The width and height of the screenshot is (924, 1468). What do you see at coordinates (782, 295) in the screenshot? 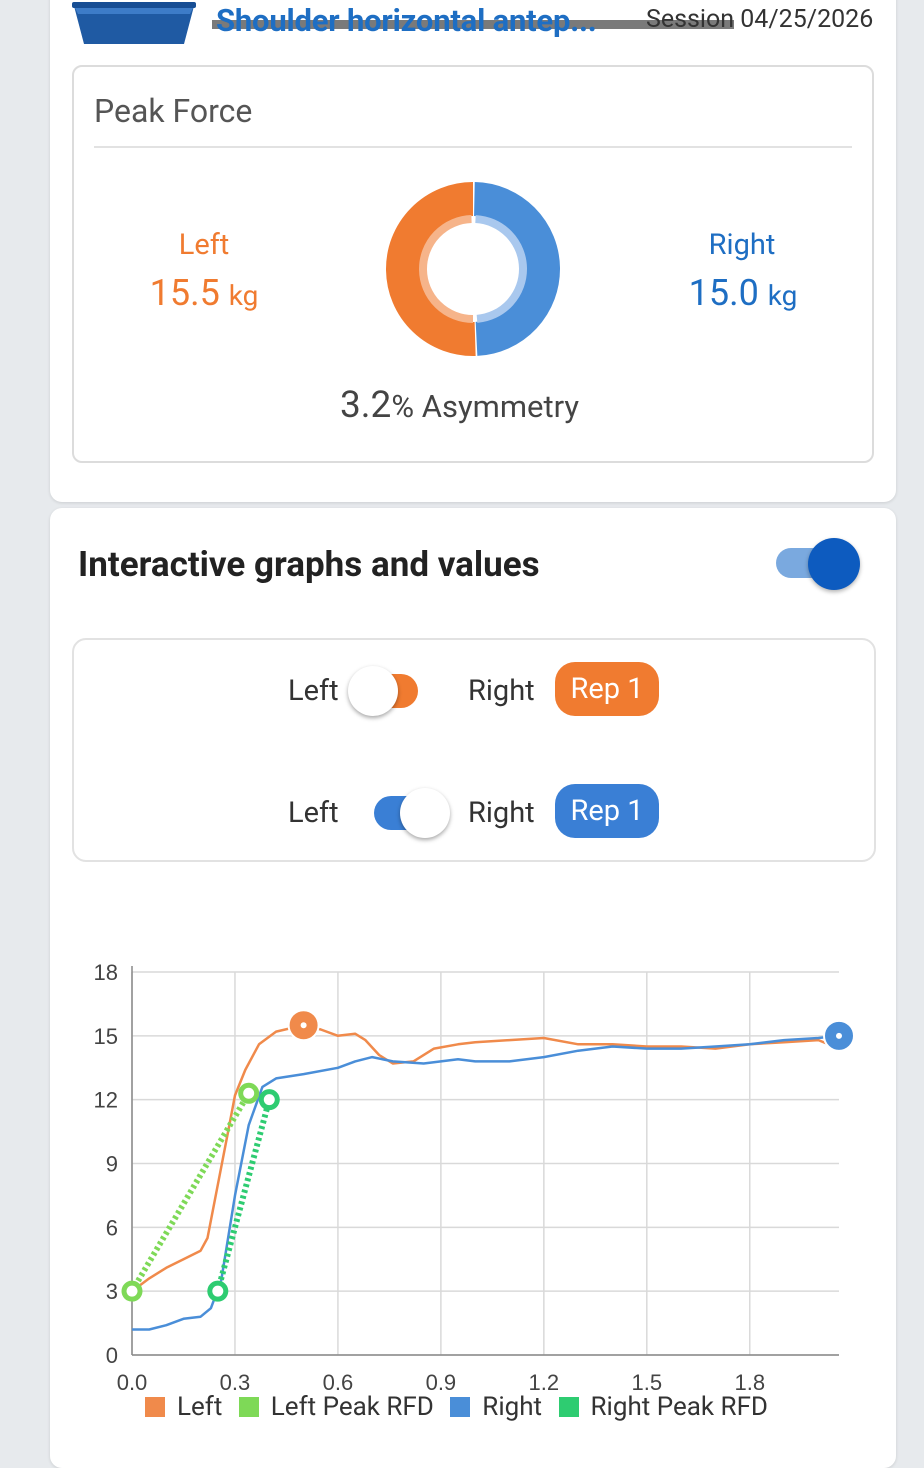
I see `right-value-unit: kg` at bounding box center [782, 295].